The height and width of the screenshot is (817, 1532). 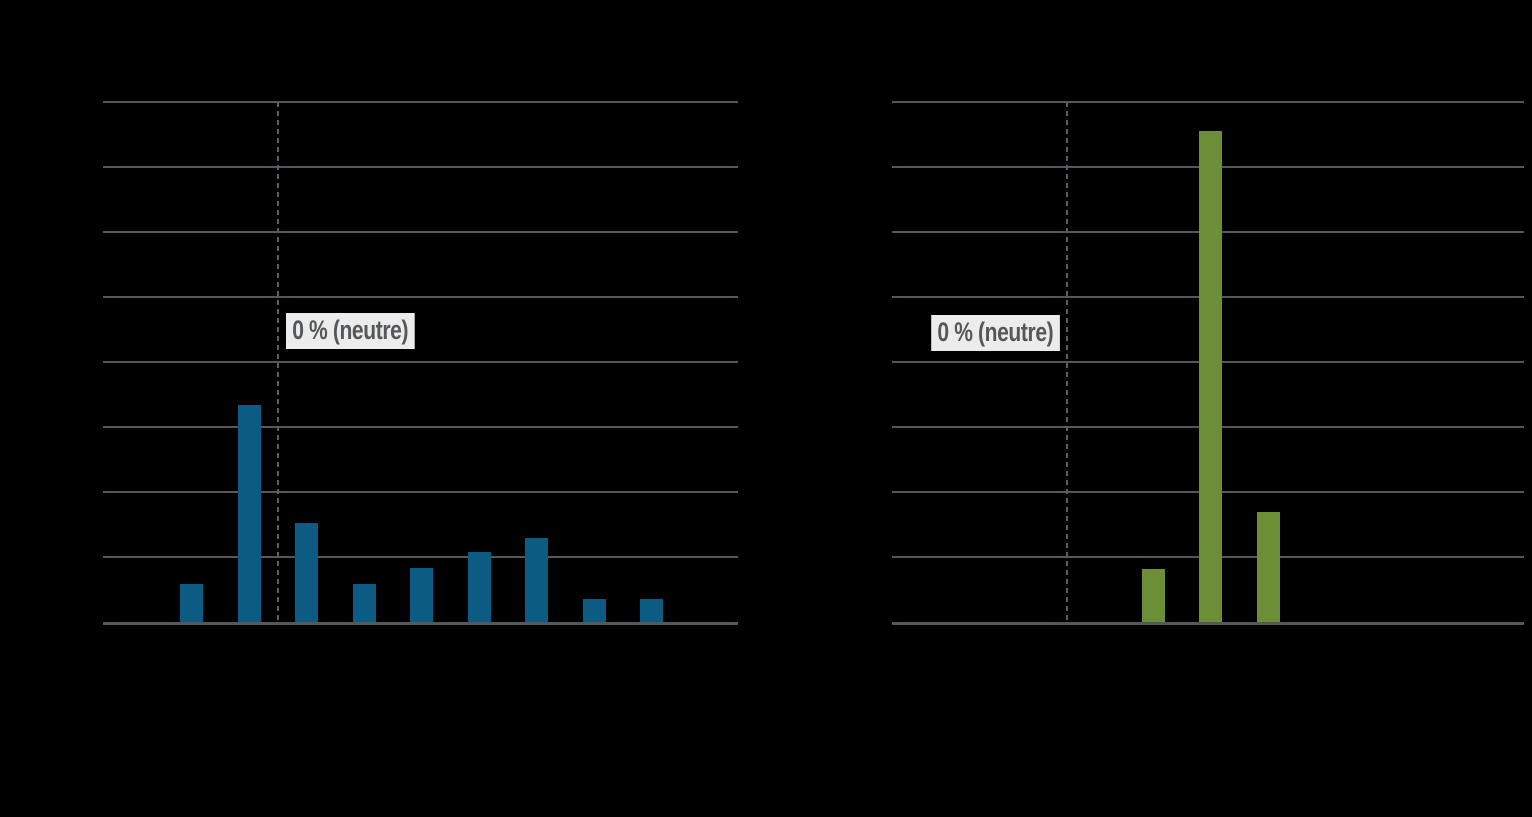 What do you see at coordinates (350, 331) in the screenshot?
I see `zero-neutral-badge-left: 0 % (neutre)` at bounding box center [350, 331].